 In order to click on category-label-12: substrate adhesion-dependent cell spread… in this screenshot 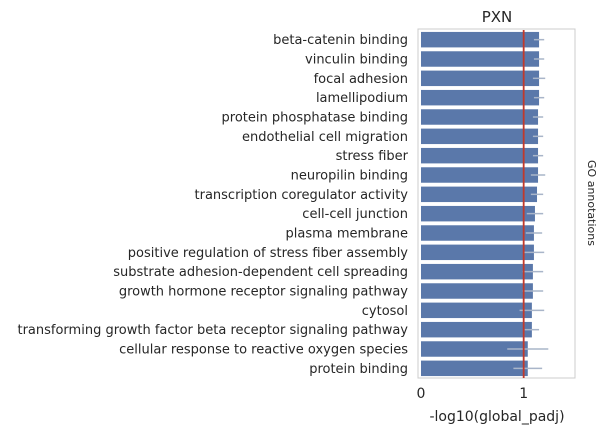, I will do `click(260, 272)`.